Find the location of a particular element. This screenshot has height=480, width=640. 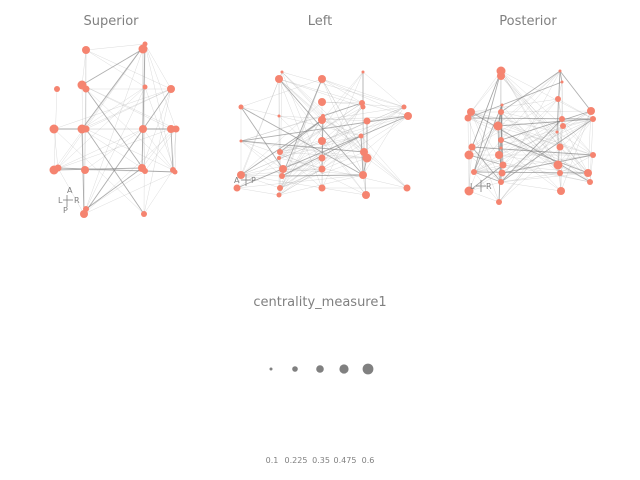

orient-label-bottom: P is located at coordinates (65, 210).